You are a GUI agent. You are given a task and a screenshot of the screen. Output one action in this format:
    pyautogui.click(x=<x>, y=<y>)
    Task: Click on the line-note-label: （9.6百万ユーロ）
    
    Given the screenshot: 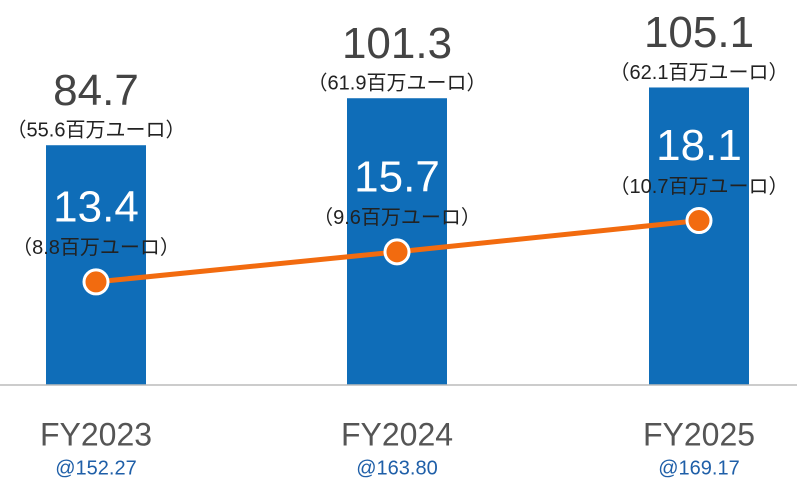 What is the action you would take?
    pyautogui.click(x=397, y=217)
    